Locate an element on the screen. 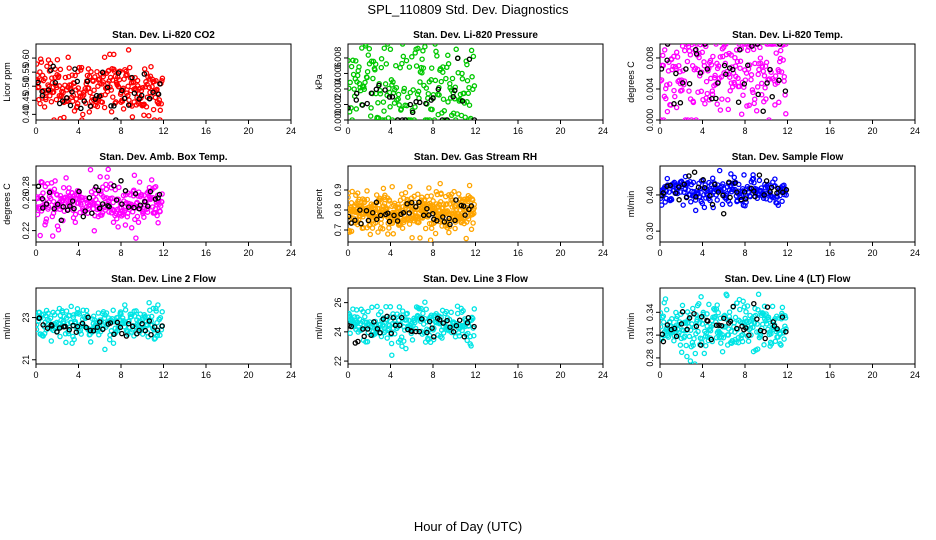  panel-title: Stan. Dev. Li-820 Pressure is located at coordinates (475, 35).